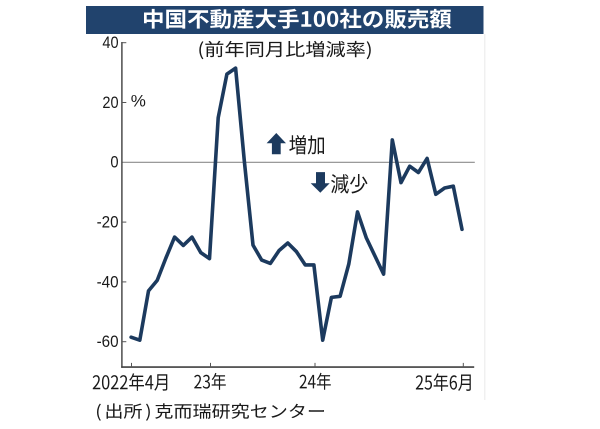  What do you see at coordinates (110, 102) in the screenshot?
I see `svg-text: 20` at bounding box center [110, 102].